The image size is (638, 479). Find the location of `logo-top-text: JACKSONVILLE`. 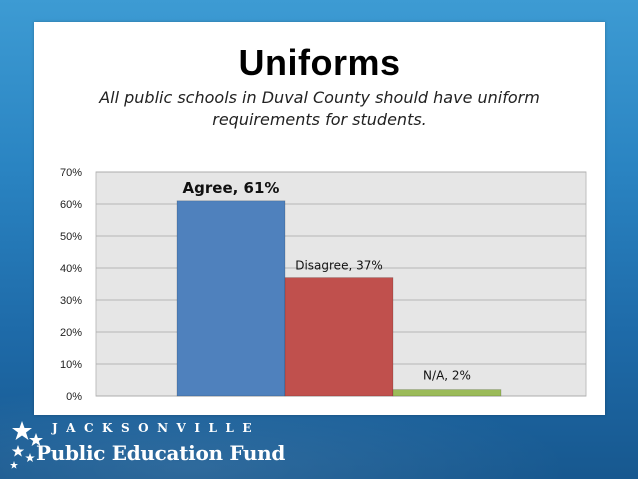

logo-top-text: JACKSONVILLE is located at coordinates (156, 428).